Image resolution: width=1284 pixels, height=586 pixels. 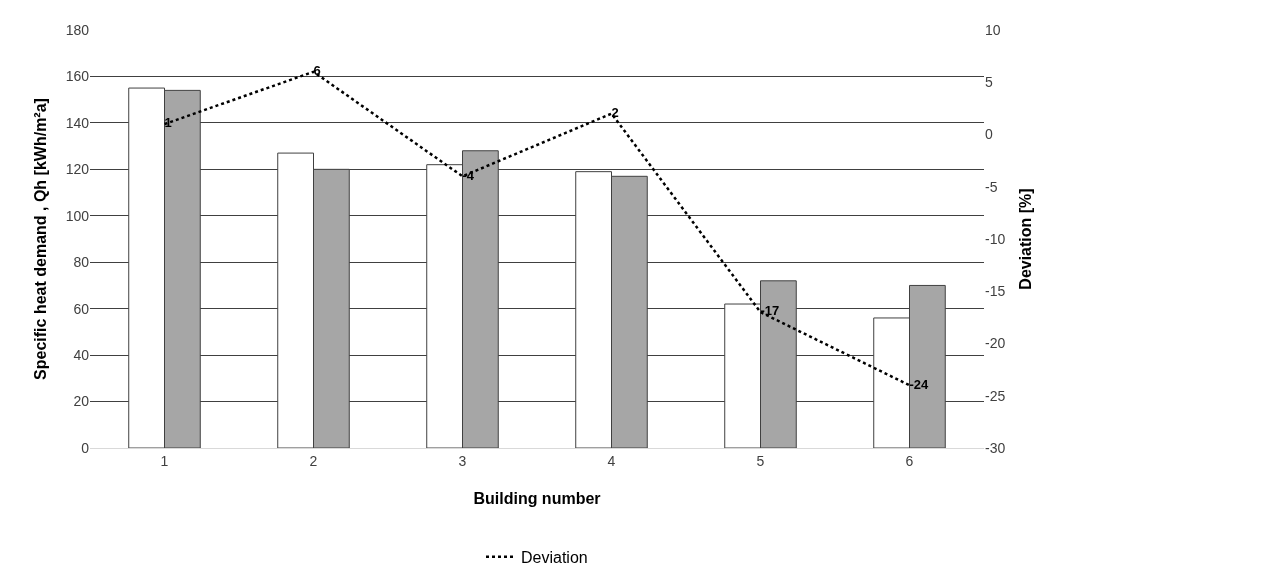 I want to click on y-tick-label: 140, so click(x=77, y=122).